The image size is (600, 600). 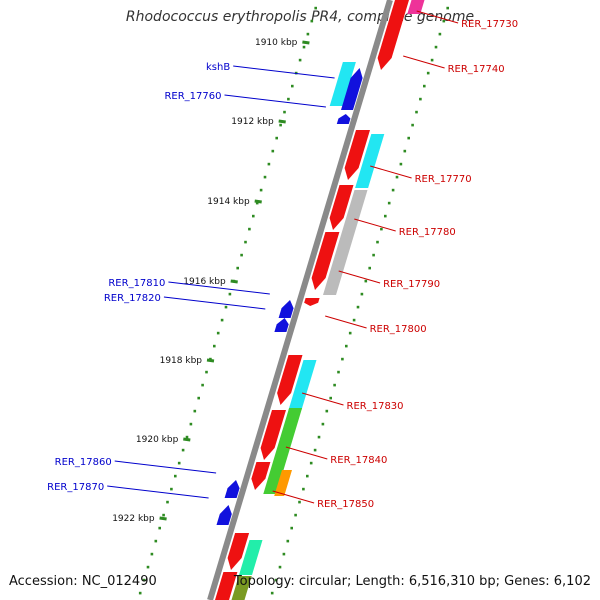 What do you see at coordinates (411, 284) in the screenshot?
I see `gene-label: RER_17790` at bounding box center [411, 284].